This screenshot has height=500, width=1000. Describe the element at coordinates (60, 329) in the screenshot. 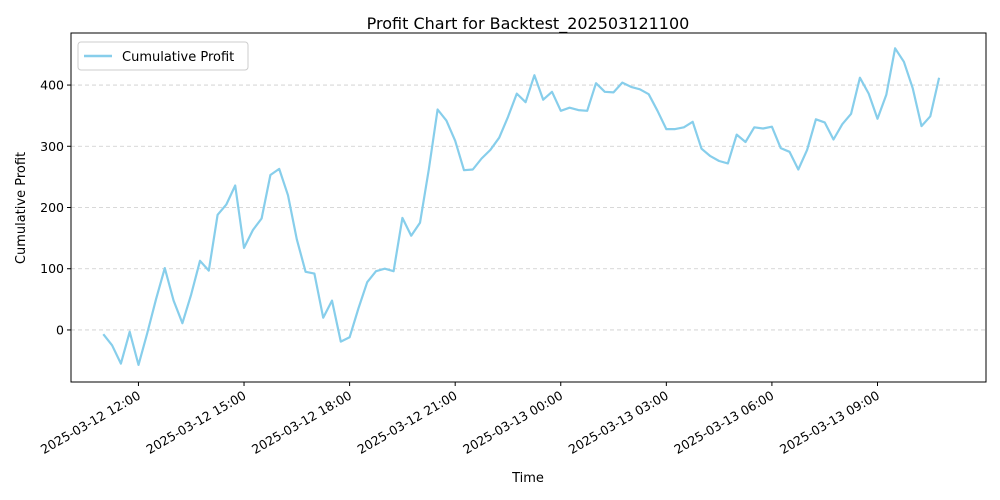

I see `y-tick-label: 0` at that location.